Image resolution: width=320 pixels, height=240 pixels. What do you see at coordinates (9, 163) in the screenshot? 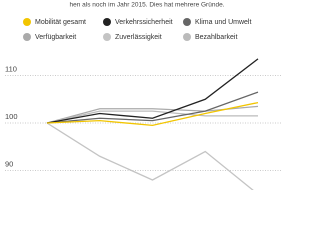
I see `y-tick-label: 90` at bounding box center [9, 163].